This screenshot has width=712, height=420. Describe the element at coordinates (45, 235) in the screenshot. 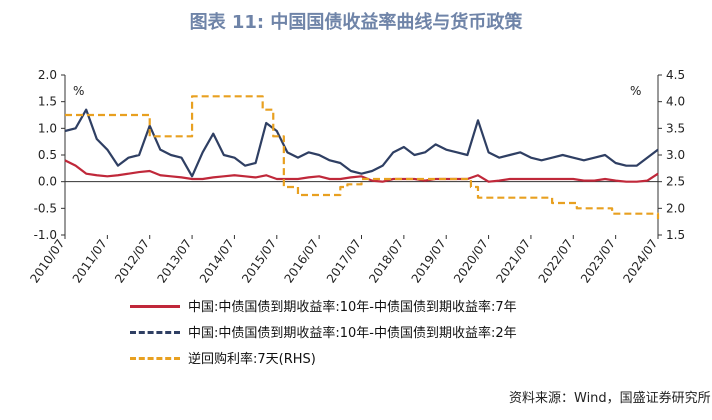

I see `left-tick-label: -1.0` at that location.